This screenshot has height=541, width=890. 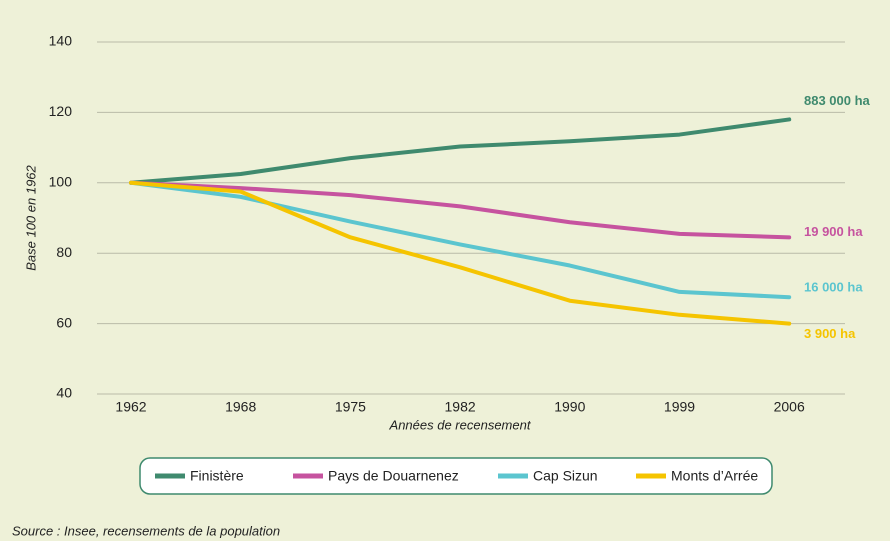 I want to click on x-tick-label: 1975, so click(x=350, y=407).